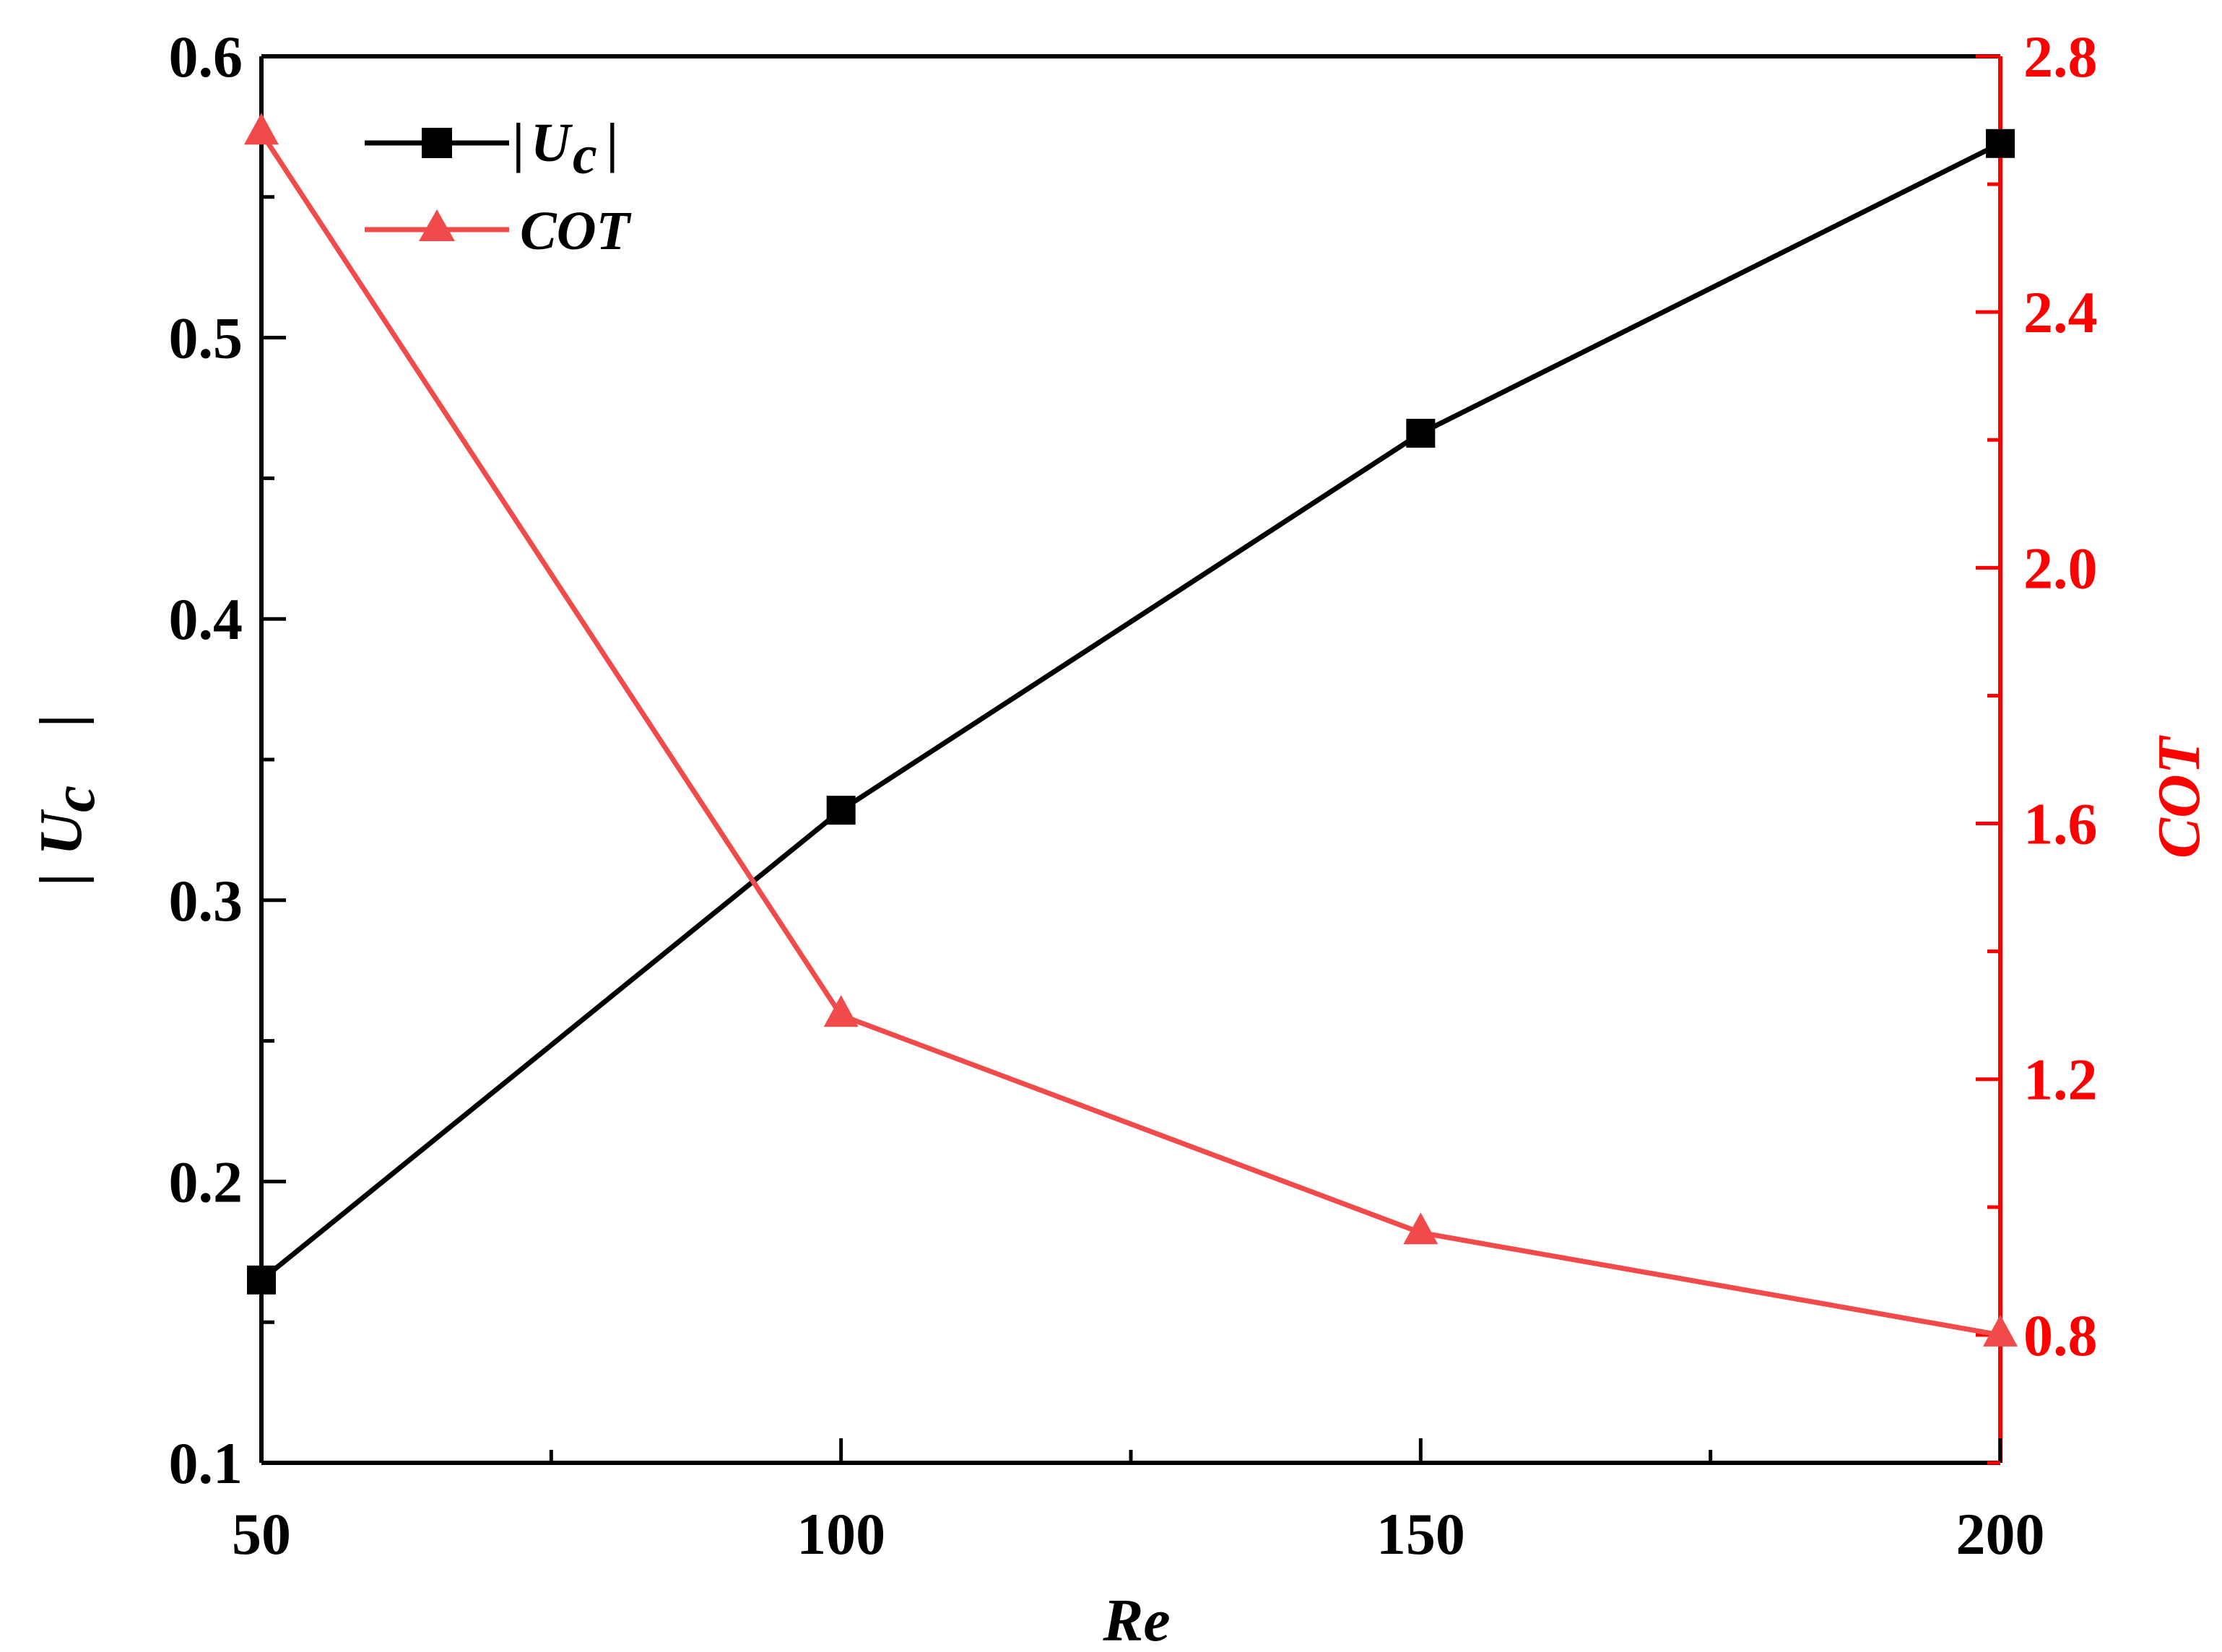 Image resolution: width=2222 pixels, height=1652 pixels. What do you see at coordinates (74, 799) in the screenshot?
I see `left-axis-title-sub: c` at bounding box center [74, 799].